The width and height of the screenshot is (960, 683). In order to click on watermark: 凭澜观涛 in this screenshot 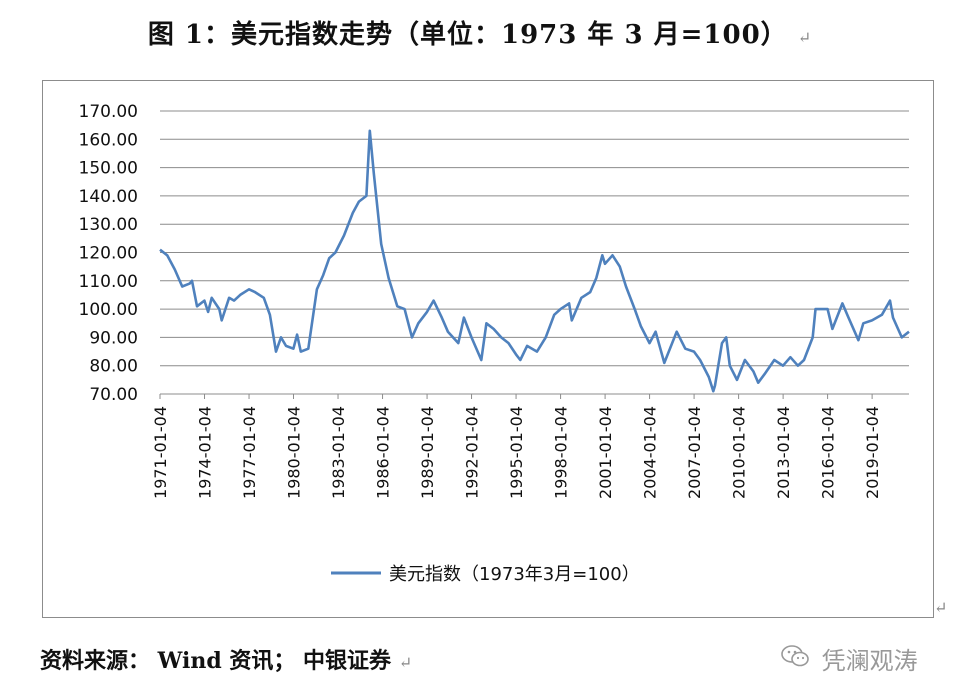, I will do `click(865, 658)`.